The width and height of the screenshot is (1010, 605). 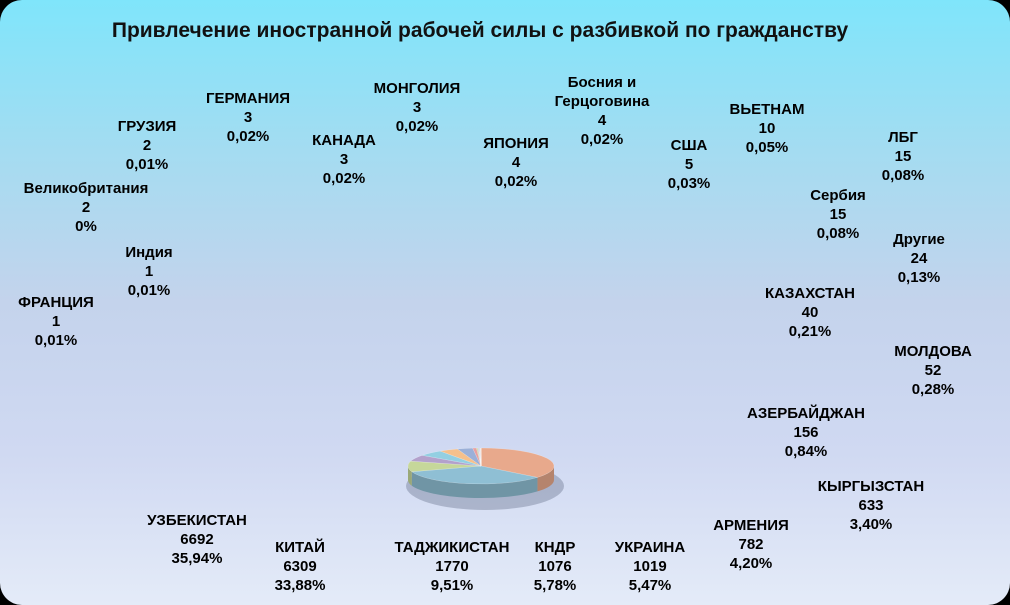 I want to click on data-label-грузия: ГРУЗИЯ 2 0,01%, so click(x=147, y=145).